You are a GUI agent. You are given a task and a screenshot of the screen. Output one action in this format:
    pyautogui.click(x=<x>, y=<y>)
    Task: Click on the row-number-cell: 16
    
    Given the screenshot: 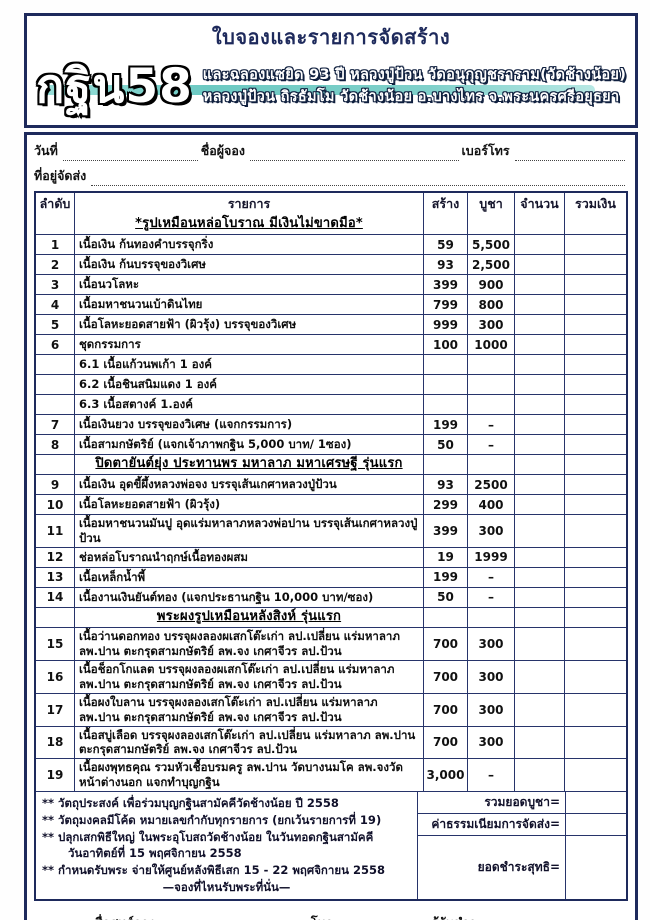 What is the action you would take?
    pyautogui.click(x=55, y=676)
    